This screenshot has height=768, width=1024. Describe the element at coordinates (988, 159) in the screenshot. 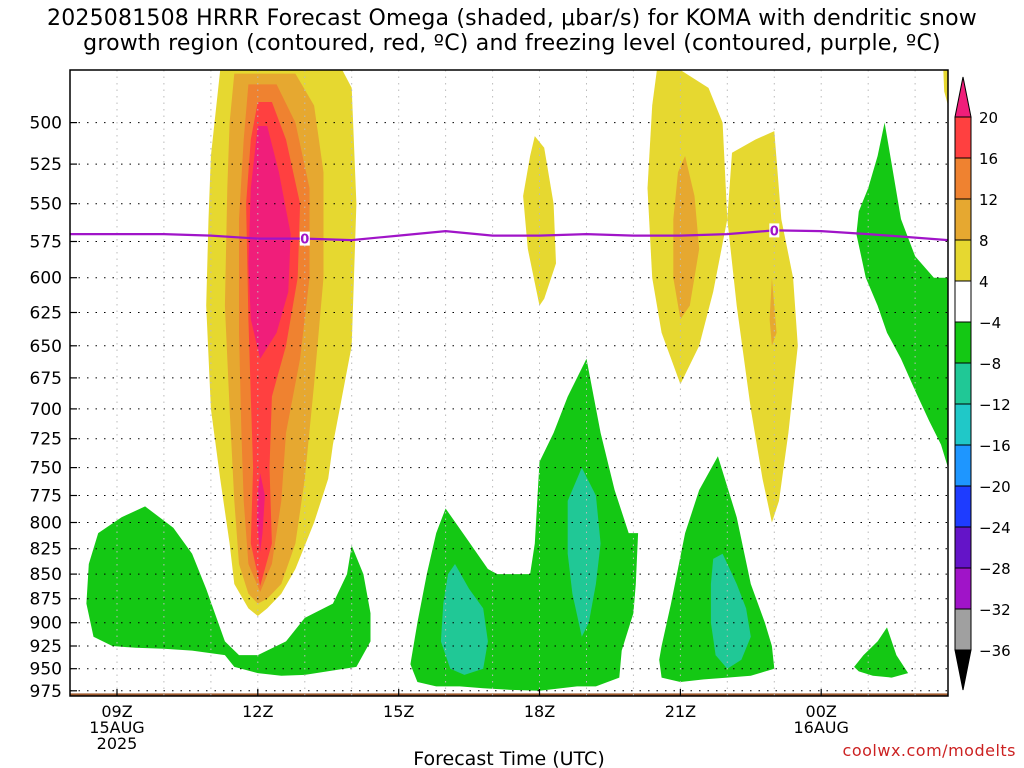

I see `colorbar-label: 16` at that location.